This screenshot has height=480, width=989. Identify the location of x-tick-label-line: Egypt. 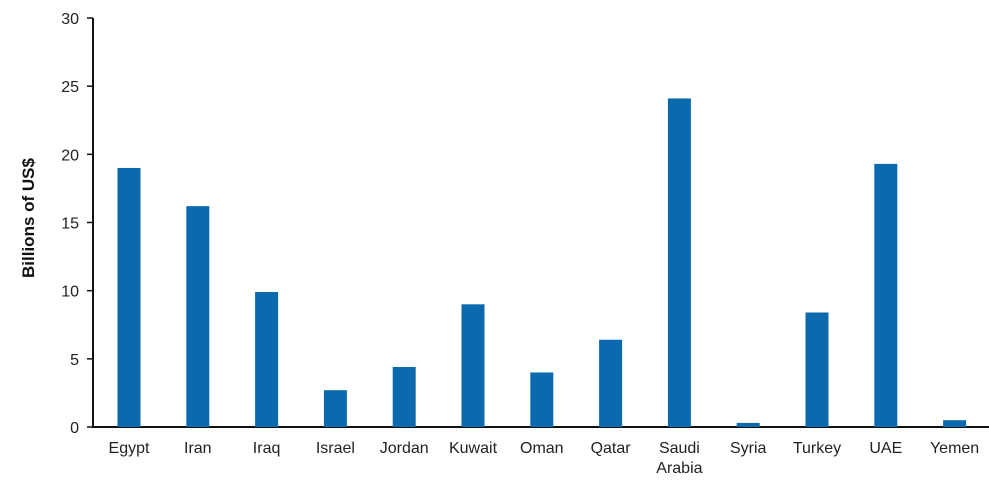
(129, 448).